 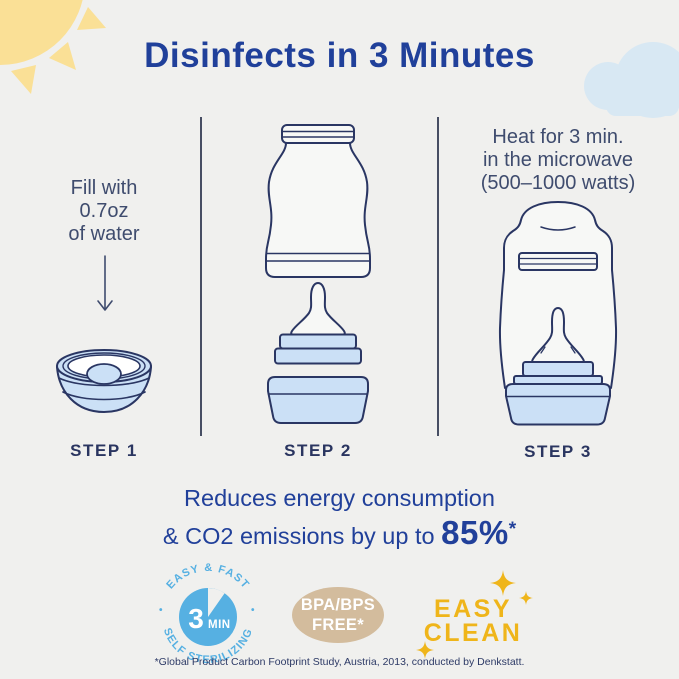 I want to click on sparkles-decoration, so click(x=474, y=614).